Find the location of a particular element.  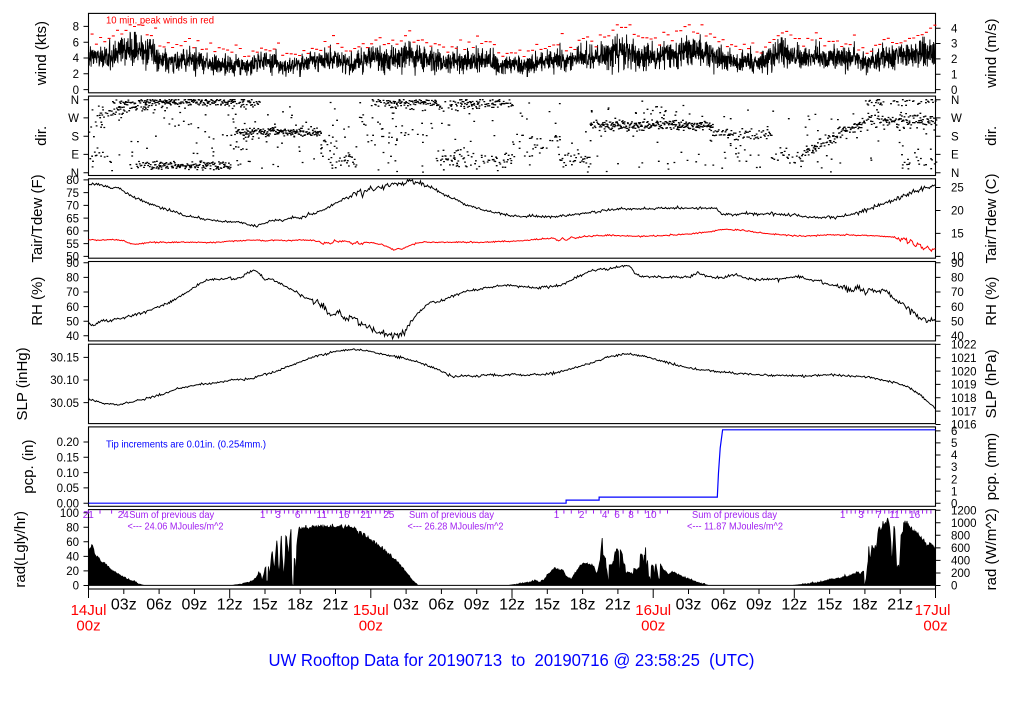

svg-text: S is located at coordinates (75, 137).